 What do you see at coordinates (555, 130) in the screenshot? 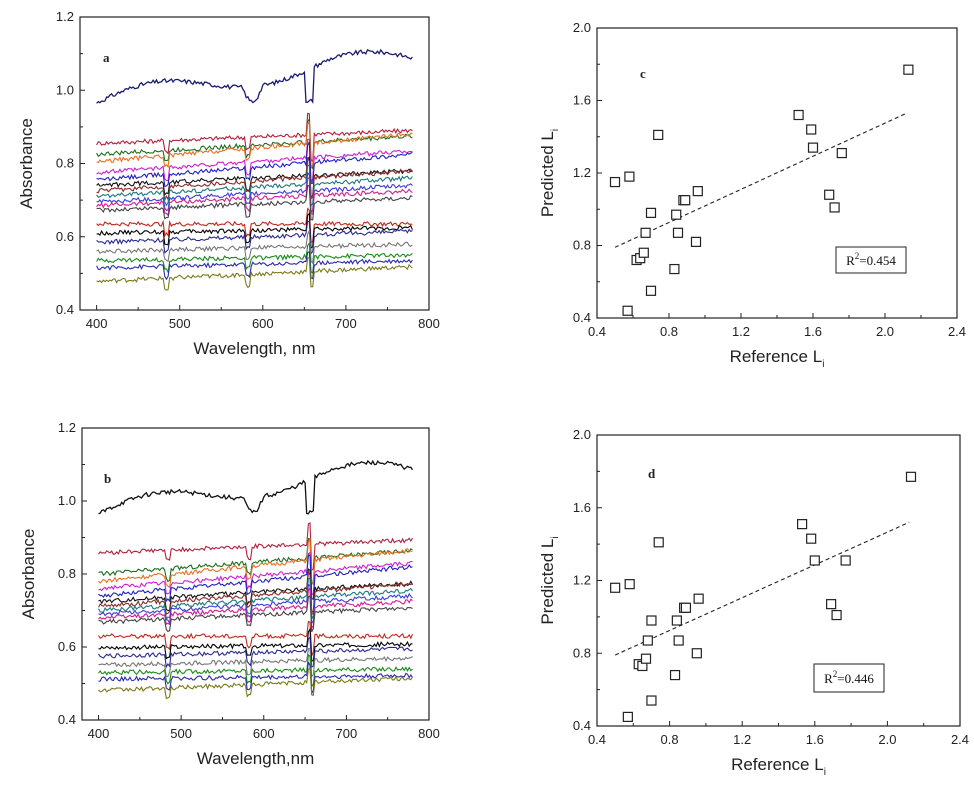
I see `y-axis-label-subscript: i` at bounding box center [555, 130].